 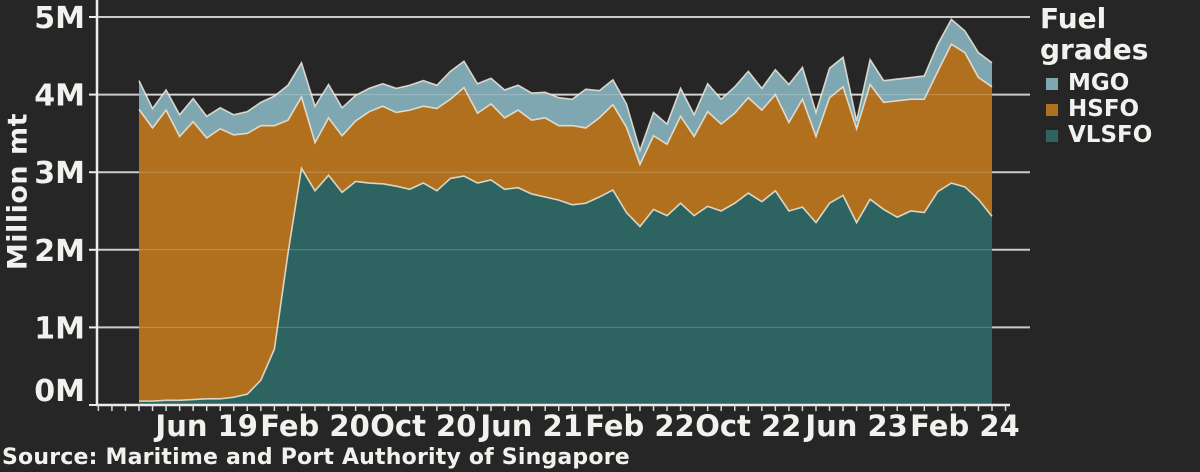 I want to click on x-tick-label: Jun 23, so click(x=855, y=426).